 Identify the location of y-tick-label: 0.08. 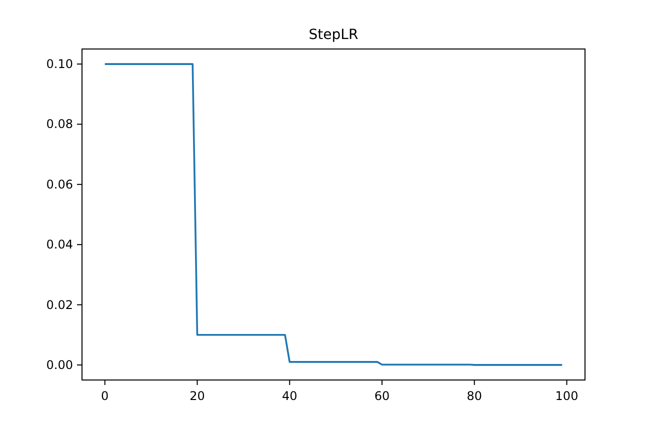
(59, 124).